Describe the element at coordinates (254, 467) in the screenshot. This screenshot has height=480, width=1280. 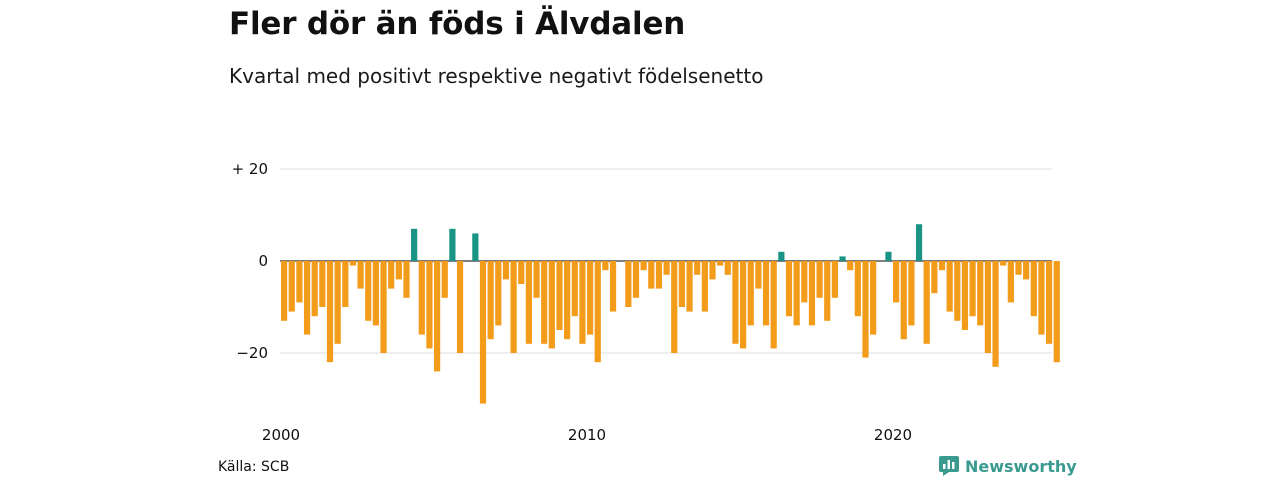
I see `source-note: Källa: SCB` at that location.